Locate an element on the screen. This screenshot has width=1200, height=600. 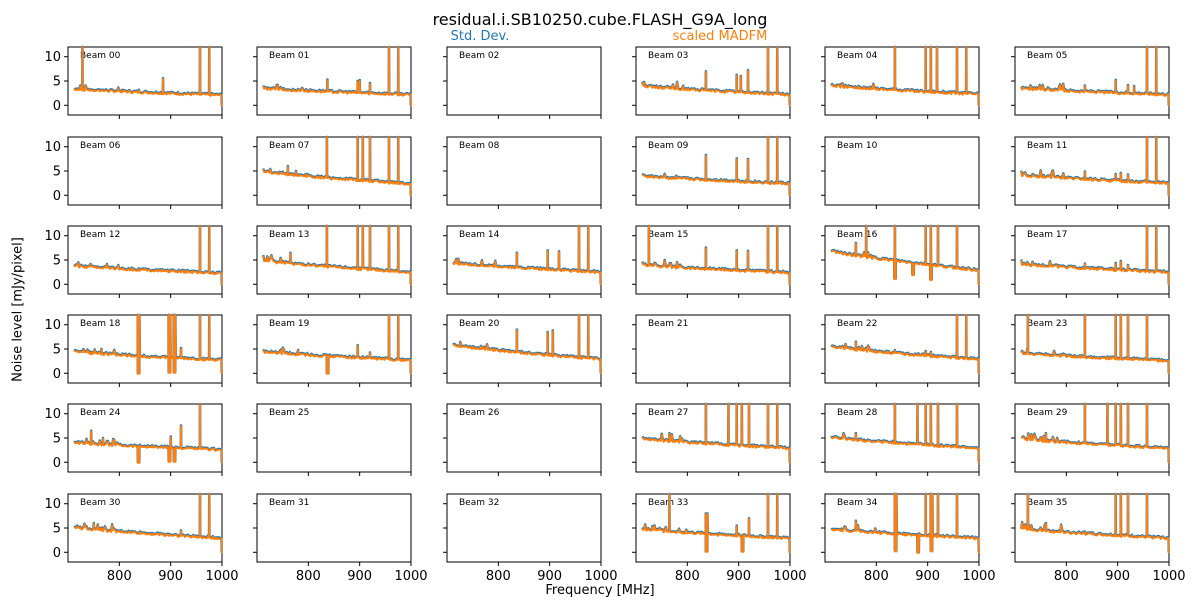
legend-scaled-madfm: scaled MADFM is located at coordinates (720, 36).